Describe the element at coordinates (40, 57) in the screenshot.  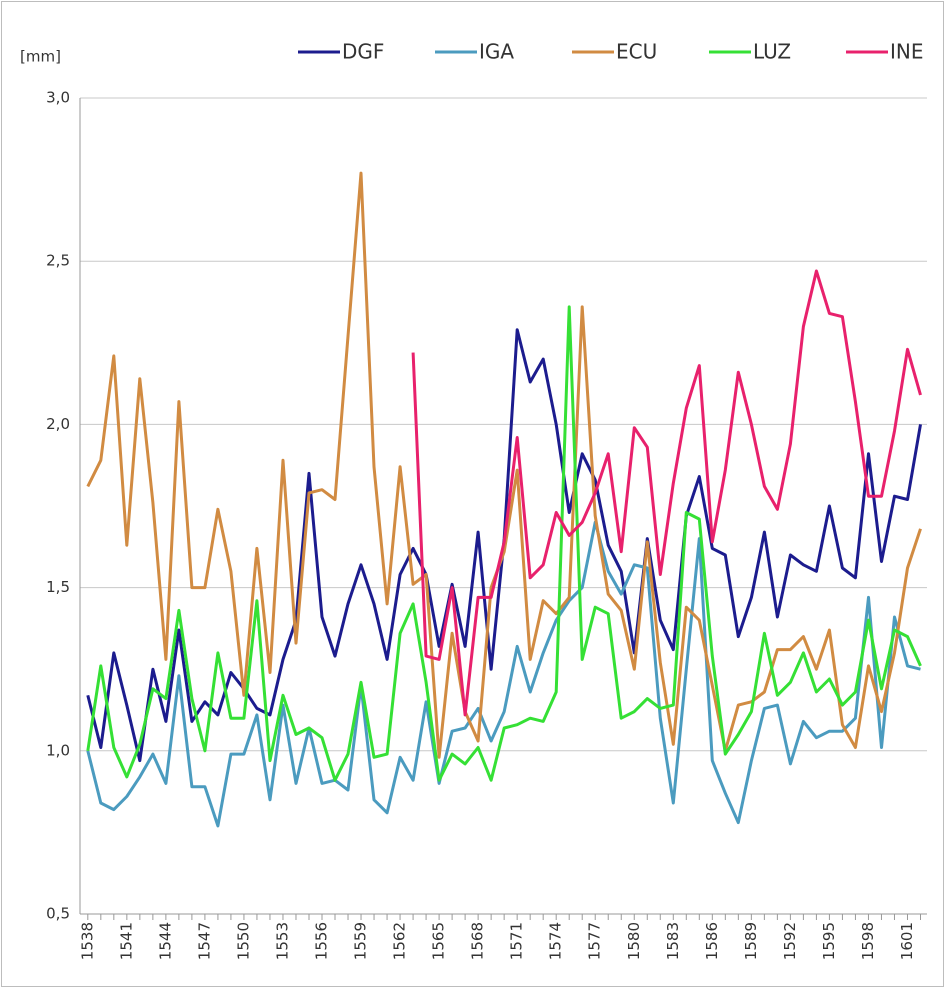
I see `y-axis-label: [mm]` at that location.